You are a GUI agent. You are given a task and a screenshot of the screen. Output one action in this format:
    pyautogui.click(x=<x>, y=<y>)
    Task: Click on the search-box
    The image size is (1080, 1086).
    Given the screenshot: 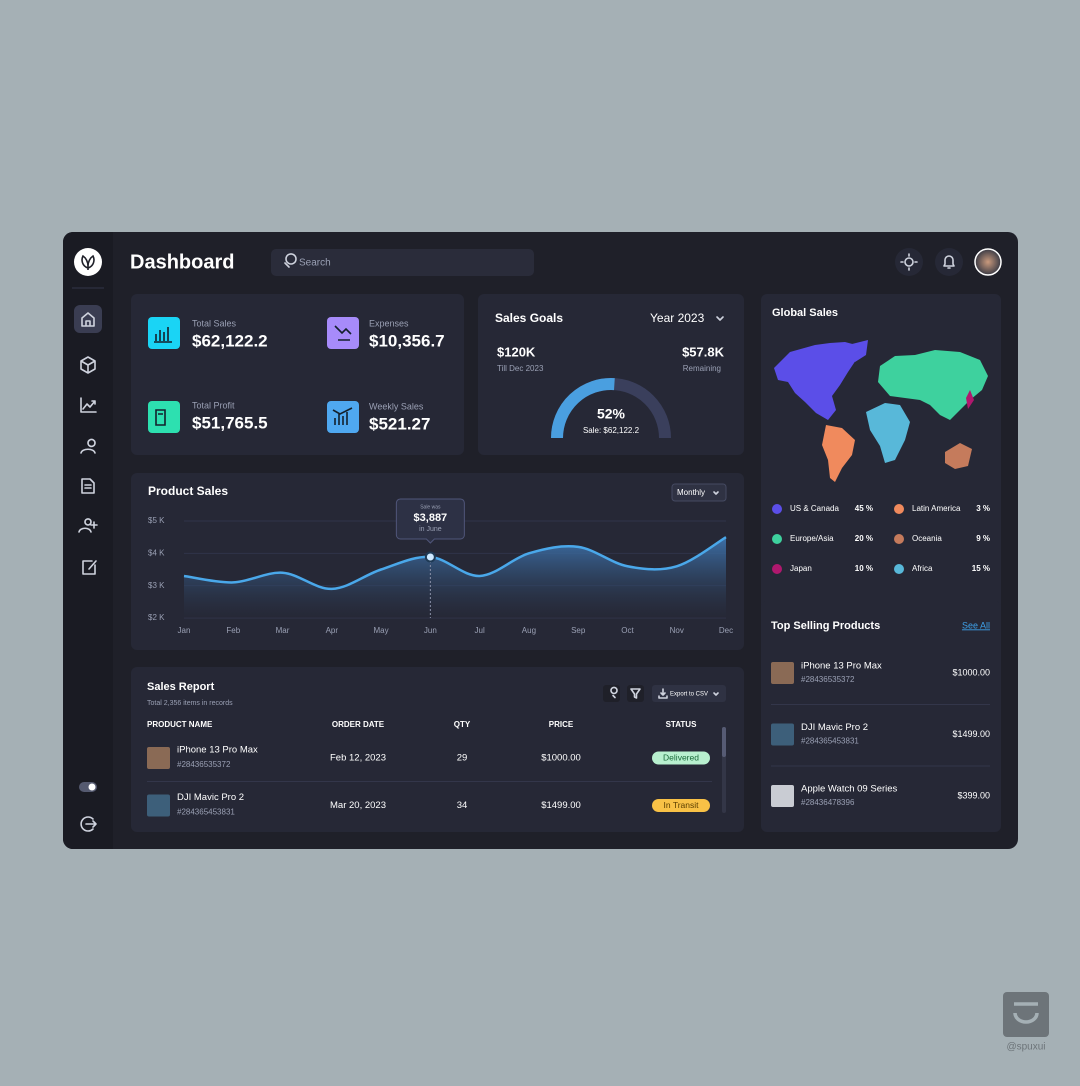 What is the action you would take?
    pyautogui.click(x=402, y=262)
    